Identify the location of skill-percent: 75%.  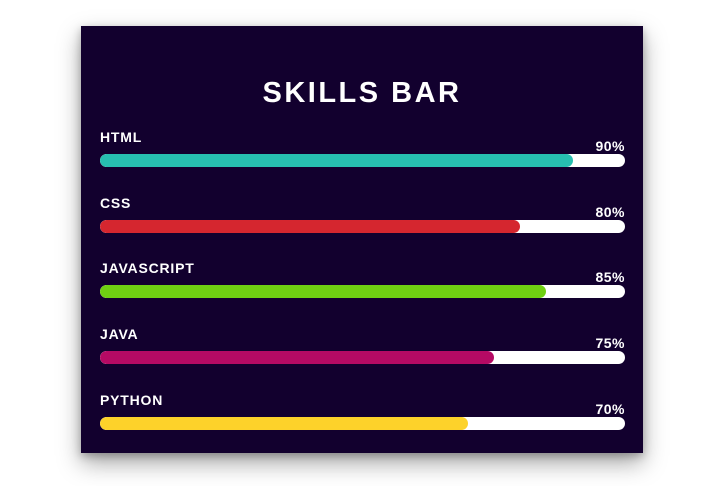
(610, 343).